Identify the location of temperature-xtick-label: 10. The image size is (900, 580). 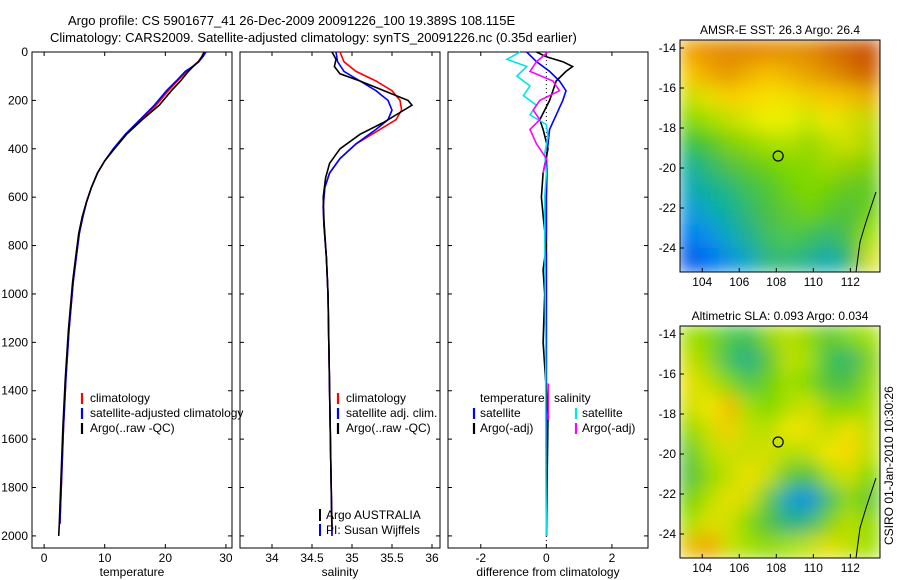
(105, 558).